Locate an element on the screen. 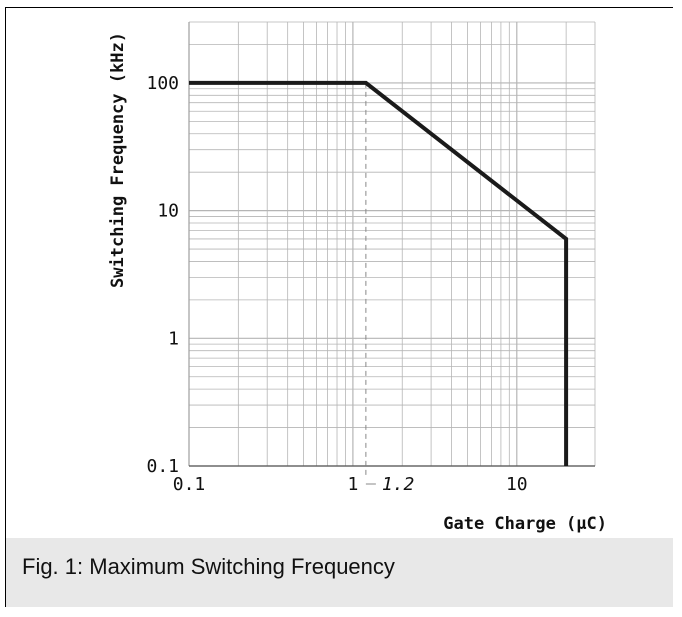 Image resolution: width=682 pixels, height=617 pixels. caption-band: Fig. 1: Maximum Switching Frequency is located at coordinates (339, 572).